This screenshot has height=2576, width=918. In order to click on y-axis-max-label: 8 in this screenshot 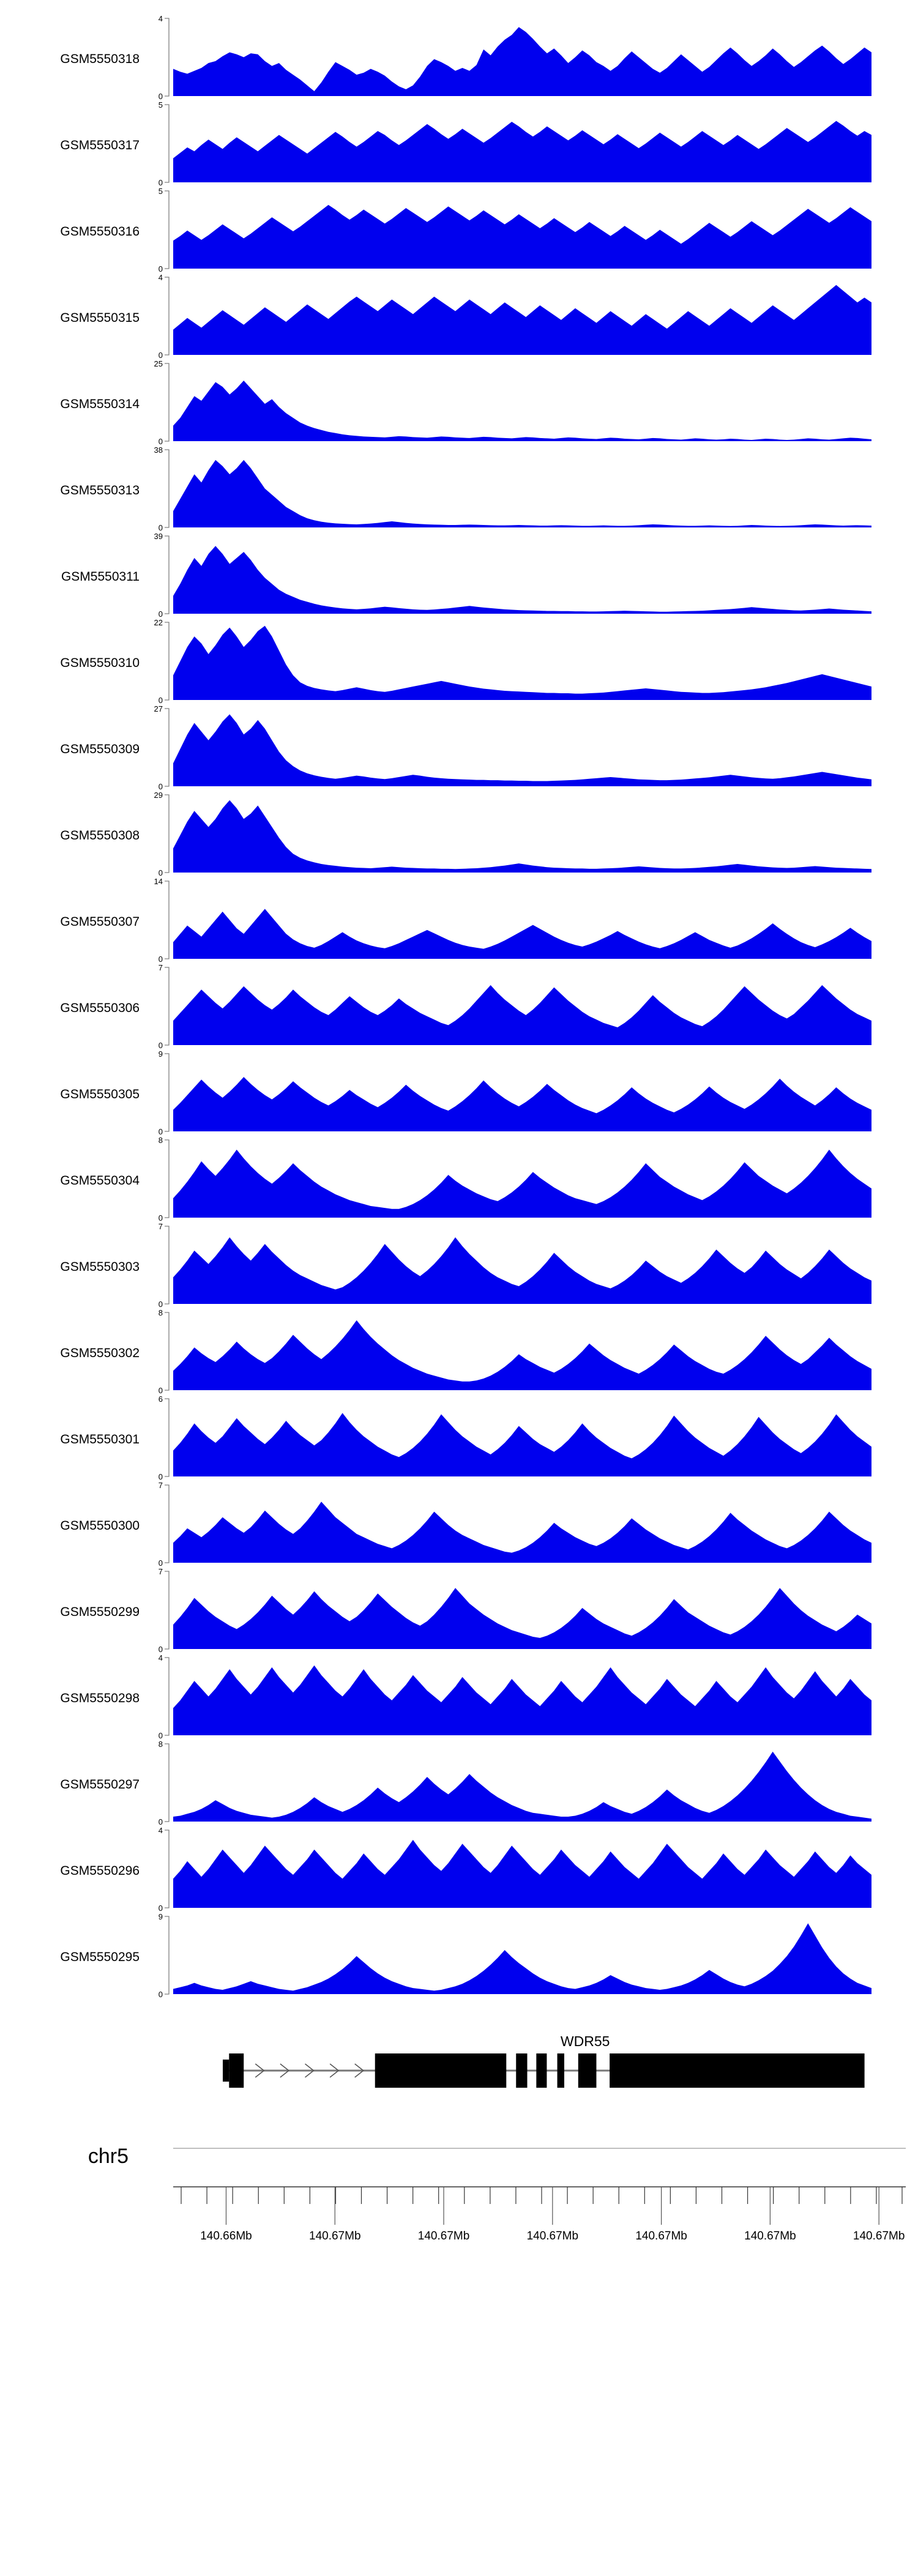, I will do `click(161, 1141)`.